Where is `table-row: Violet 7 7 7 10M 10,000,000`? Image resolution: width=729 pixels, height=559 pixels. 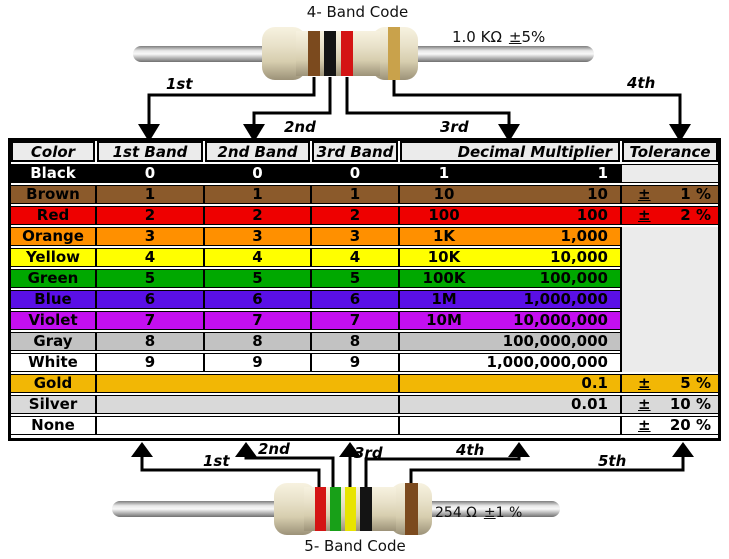
table-row: Violet 7 7 7 10M 10,000,000 is located at coordinates (364, 320).